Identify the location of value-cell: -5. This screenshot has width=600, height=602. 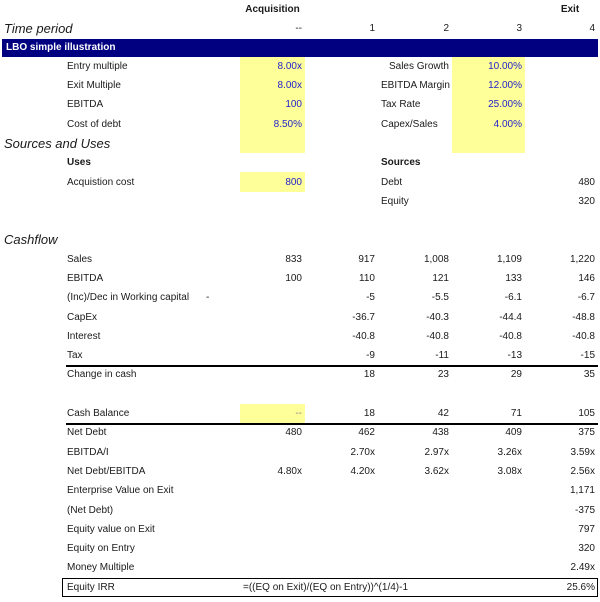
(370, 298).